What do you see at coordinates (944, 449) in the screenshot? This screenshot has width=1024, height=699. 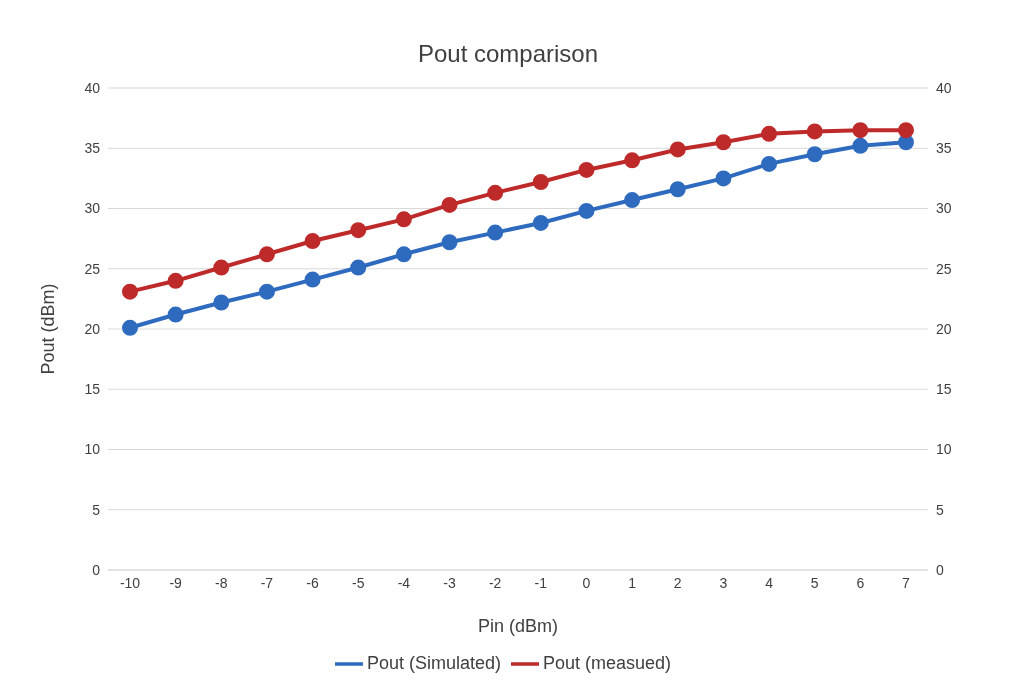 I see `y2-tick-label: 10` at bounding box center [944, 449].